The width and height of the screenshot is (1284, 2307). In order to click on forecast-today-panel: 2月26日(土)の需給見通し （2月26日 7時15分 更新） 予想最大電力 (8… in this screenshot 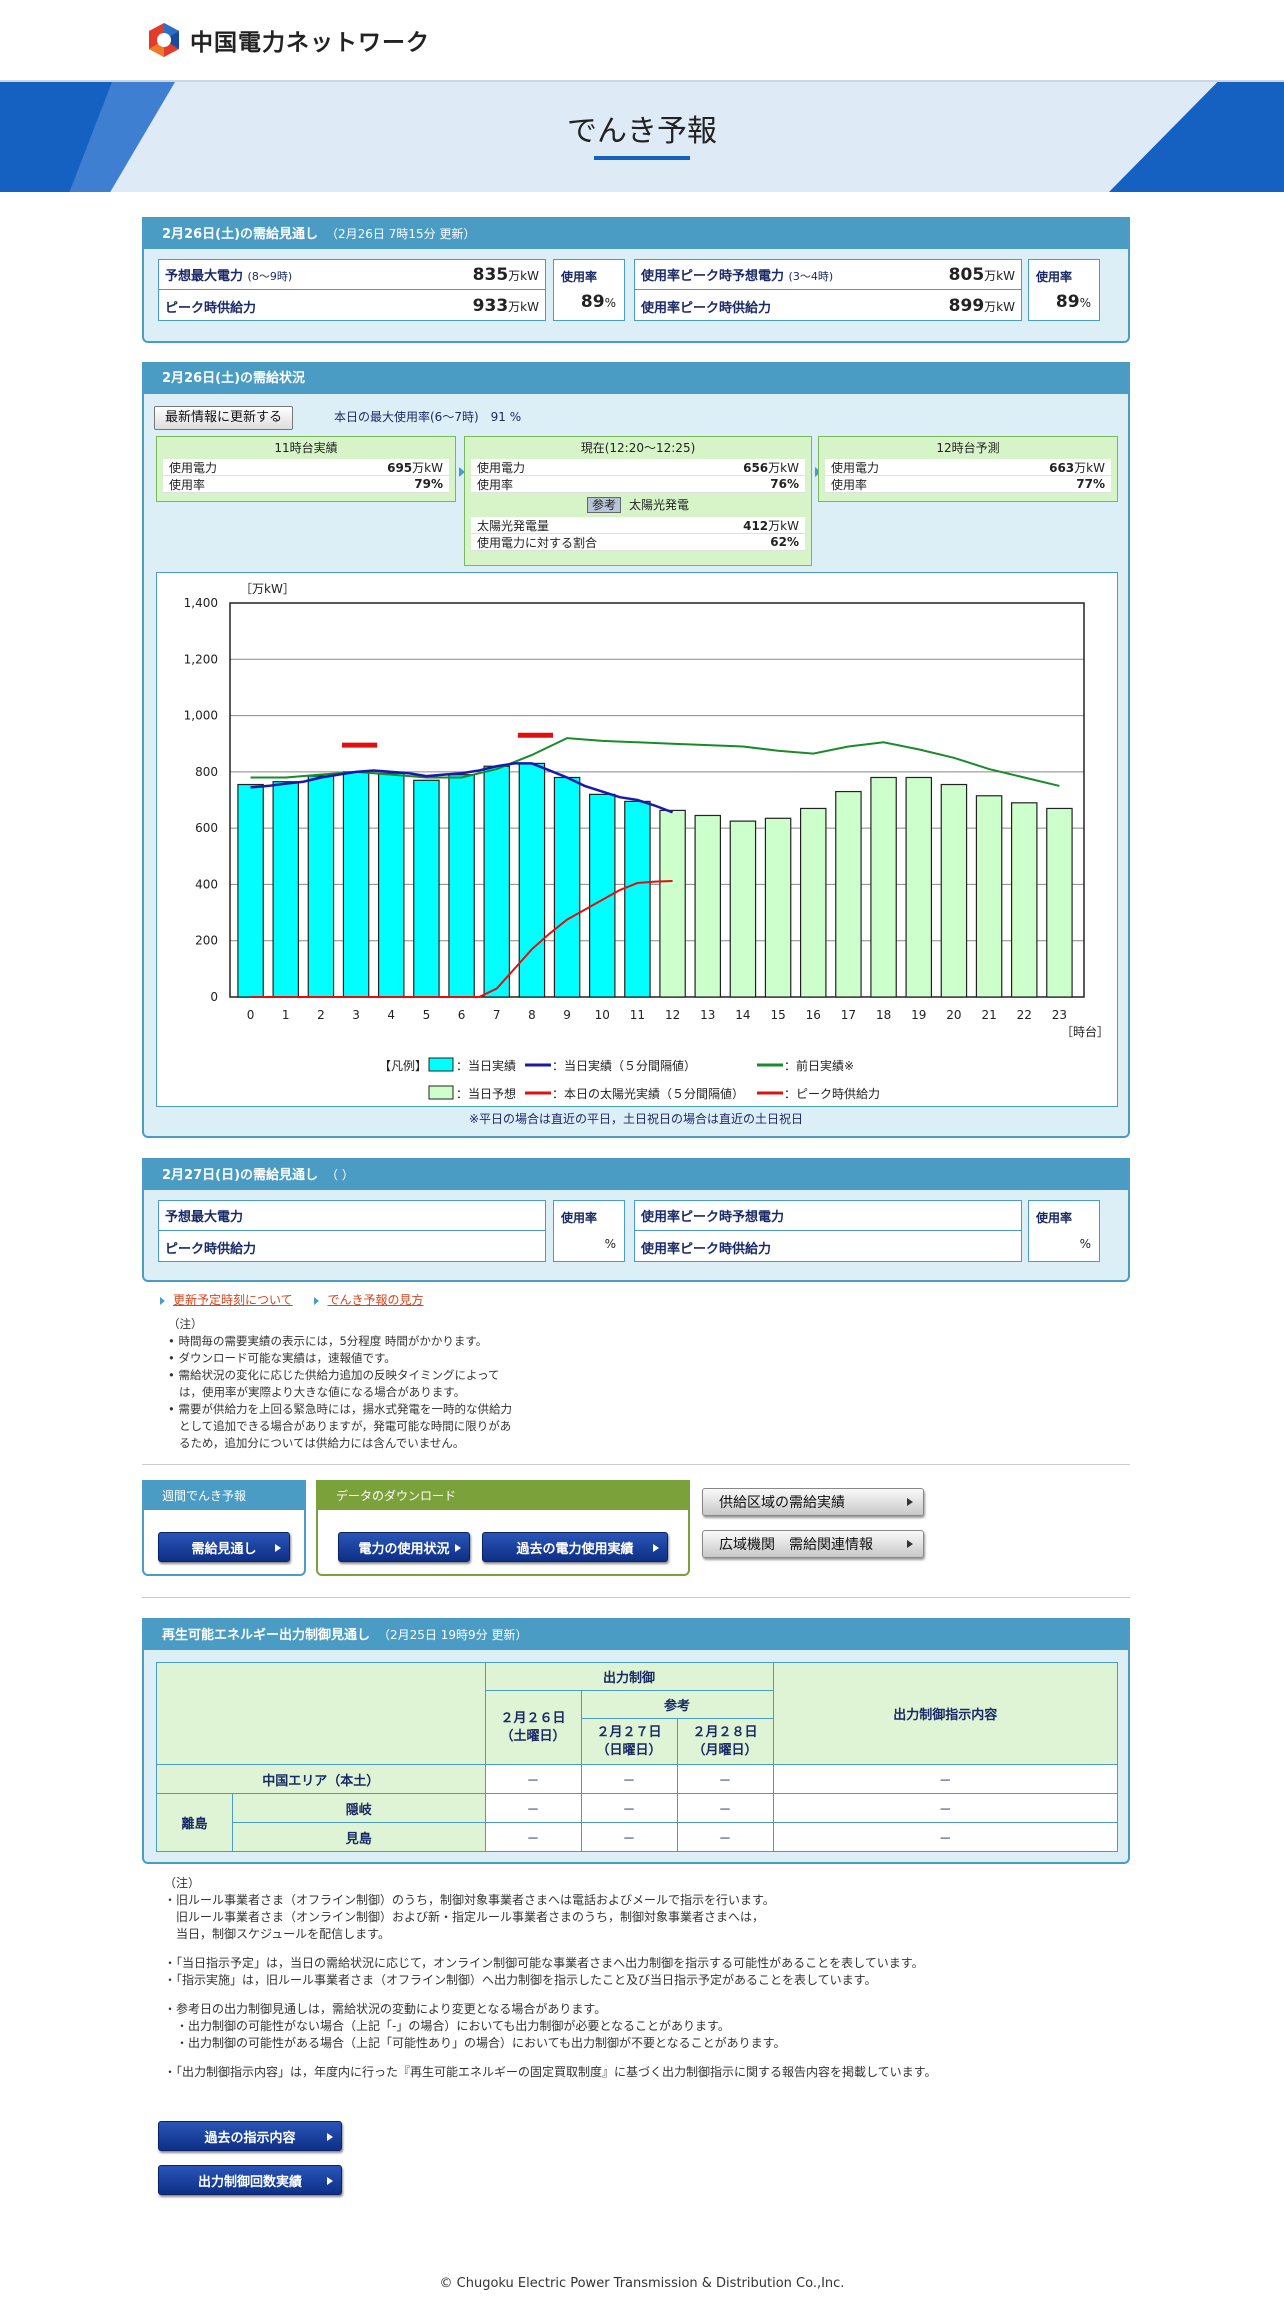, I will do `click(636, 280)`.